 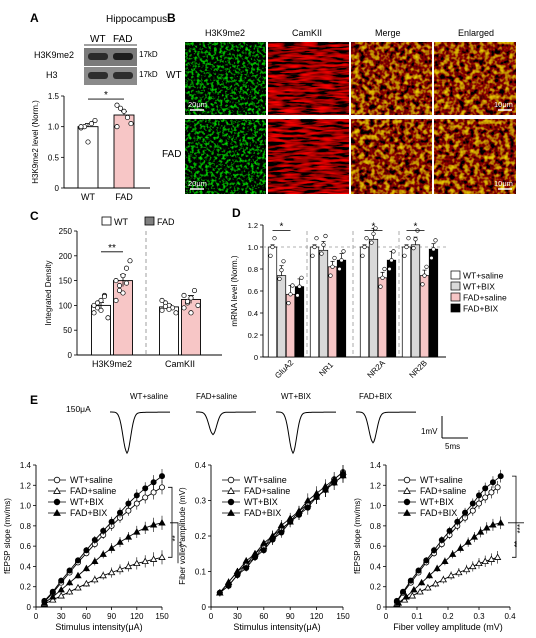 What do you see at coordinates (61, 616) in the screenshot?
I see `x-tick-label: 30` at bounding box center [61, 616].